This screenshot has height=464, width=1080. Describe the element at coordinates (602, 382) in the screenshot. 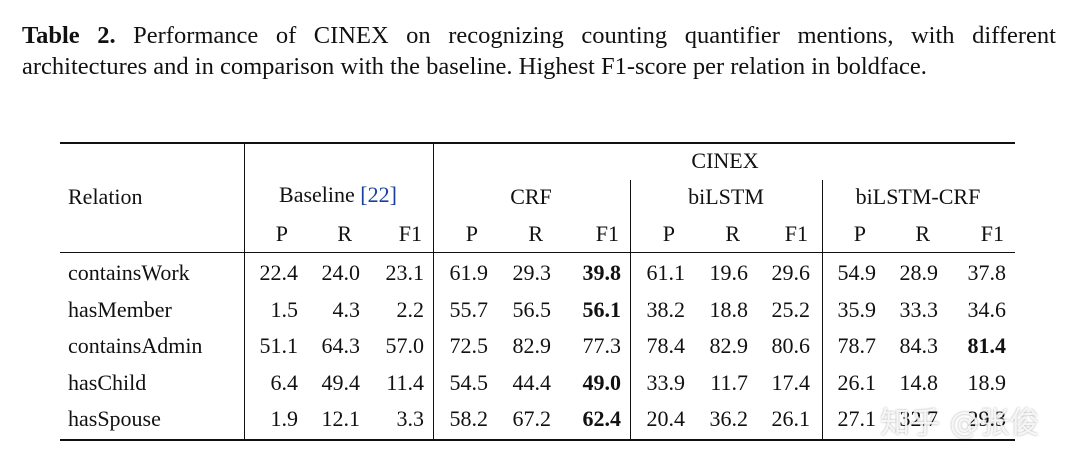

I see `value-cell: 49.0` at that location.